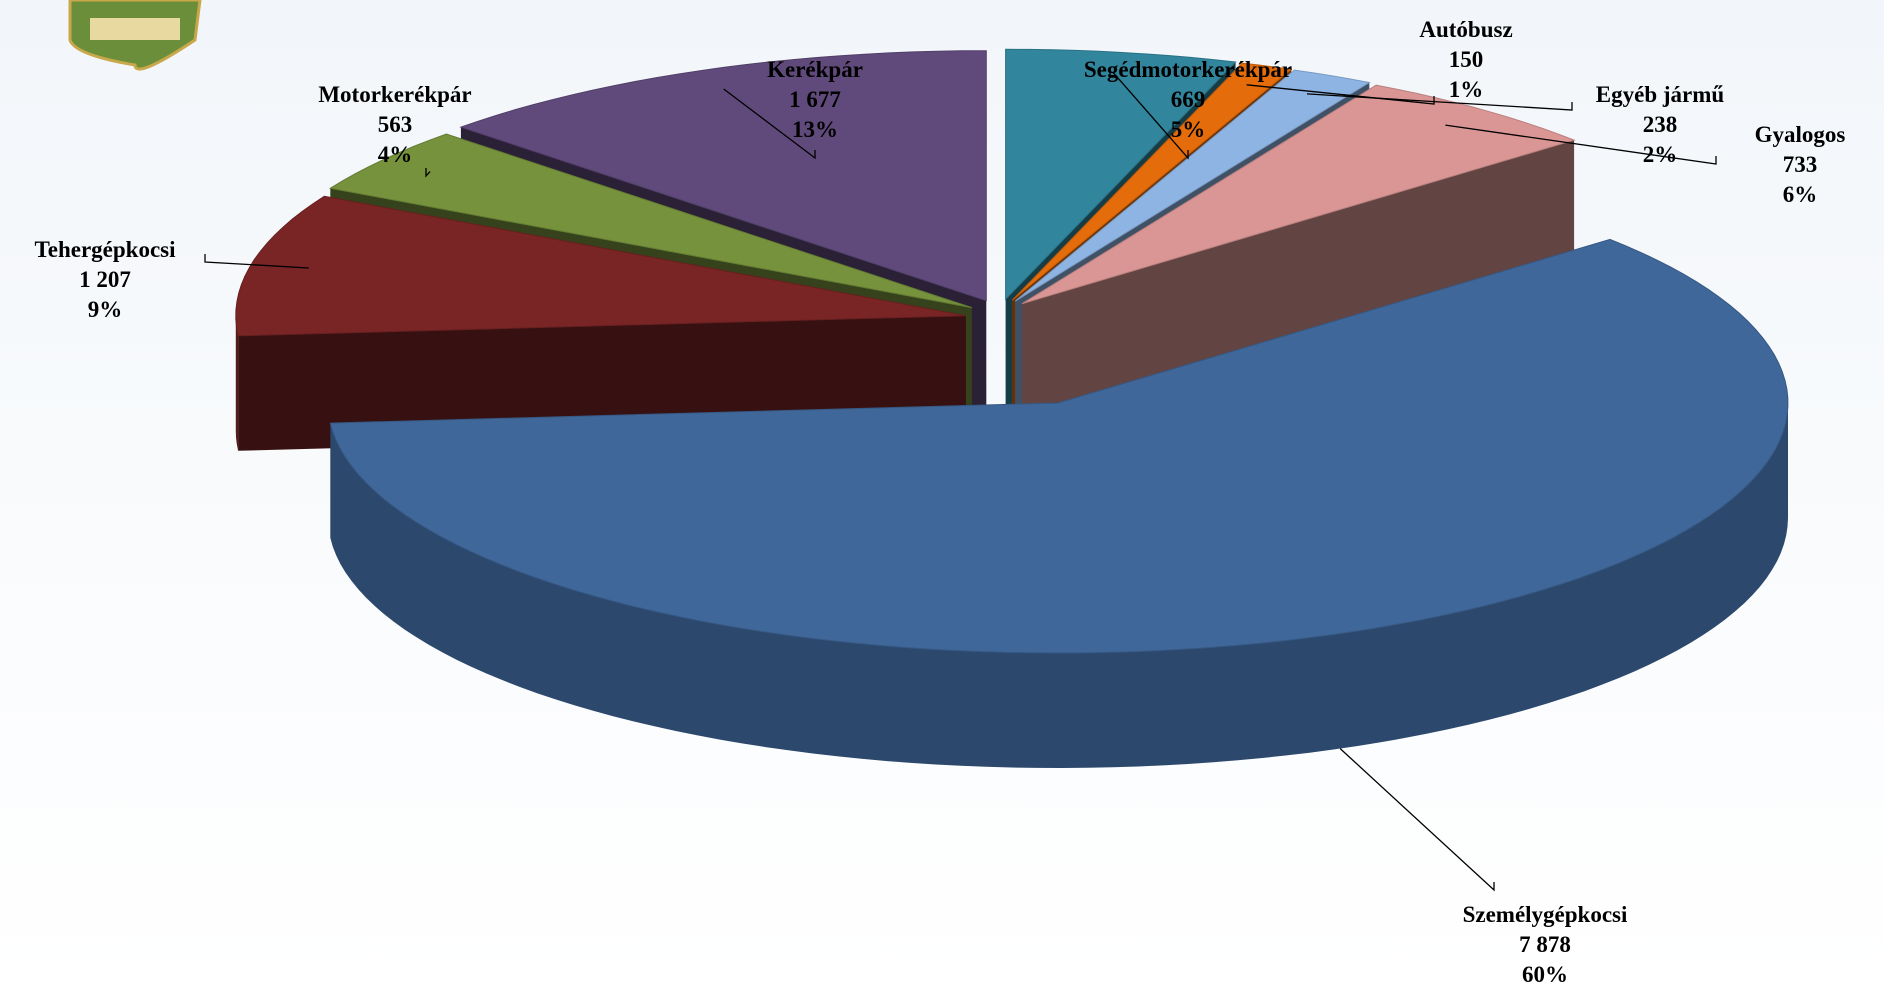 The width and height of the screenshot is (1884, 983). Describe the element at coordinates (1800, 164) in the screenshot. I see `data-label: 733` at that location.